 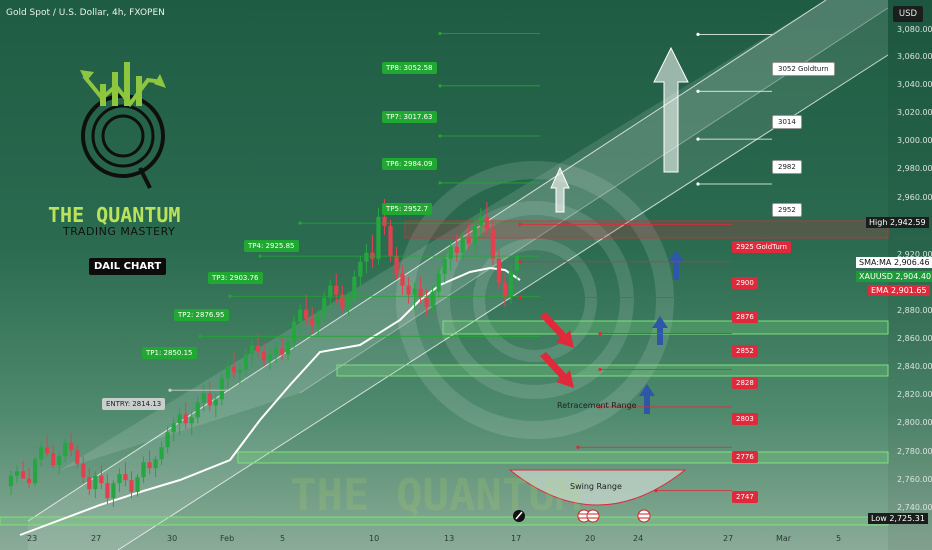 I want to click on tp7-label: TP7: 3017.63, so click(x=409, y=117).